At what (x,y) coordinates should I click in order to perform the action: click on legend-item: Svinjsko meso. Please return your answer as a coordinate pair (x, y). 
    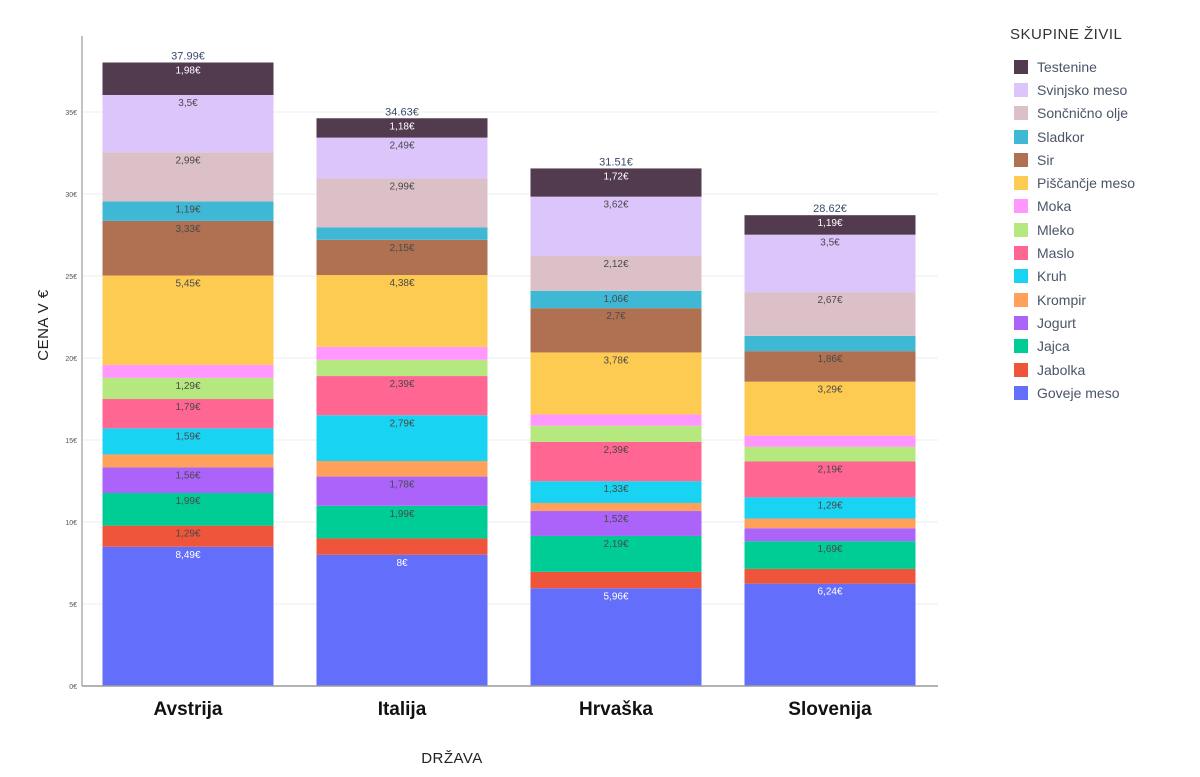
    Looking at the image, I should click on (1072, 89).